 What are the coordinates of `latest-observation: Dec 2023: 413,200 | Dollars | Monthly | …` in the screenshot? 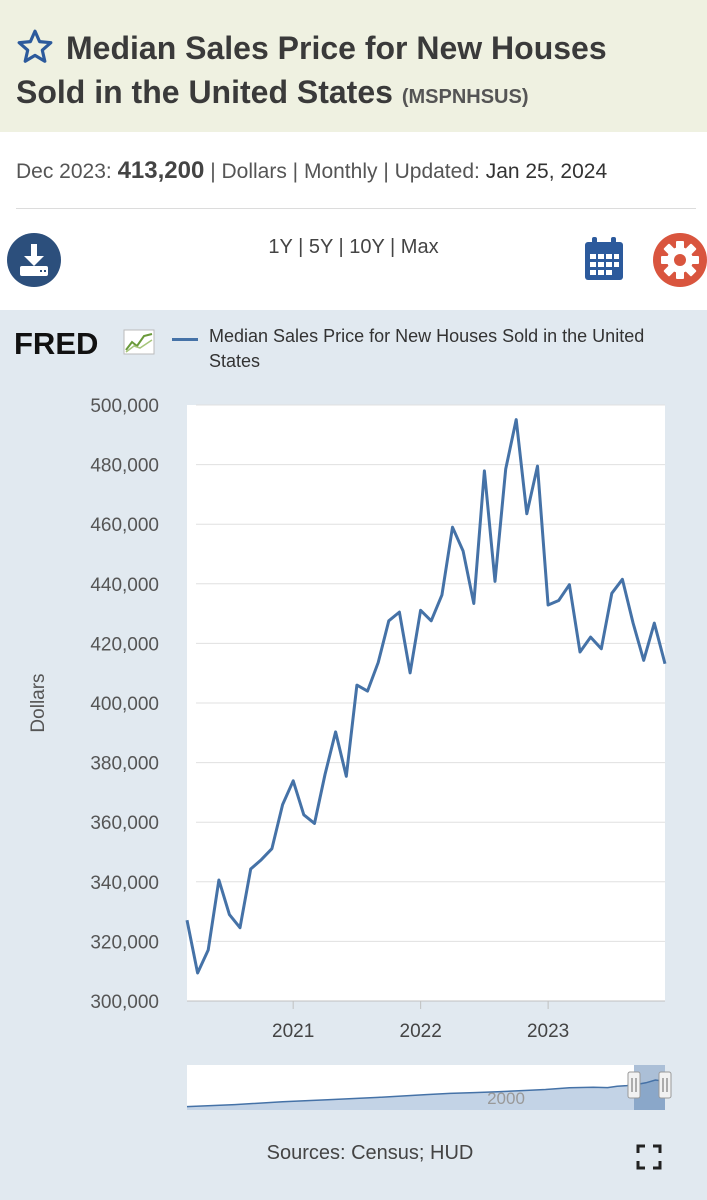 It's located at (311, 171).